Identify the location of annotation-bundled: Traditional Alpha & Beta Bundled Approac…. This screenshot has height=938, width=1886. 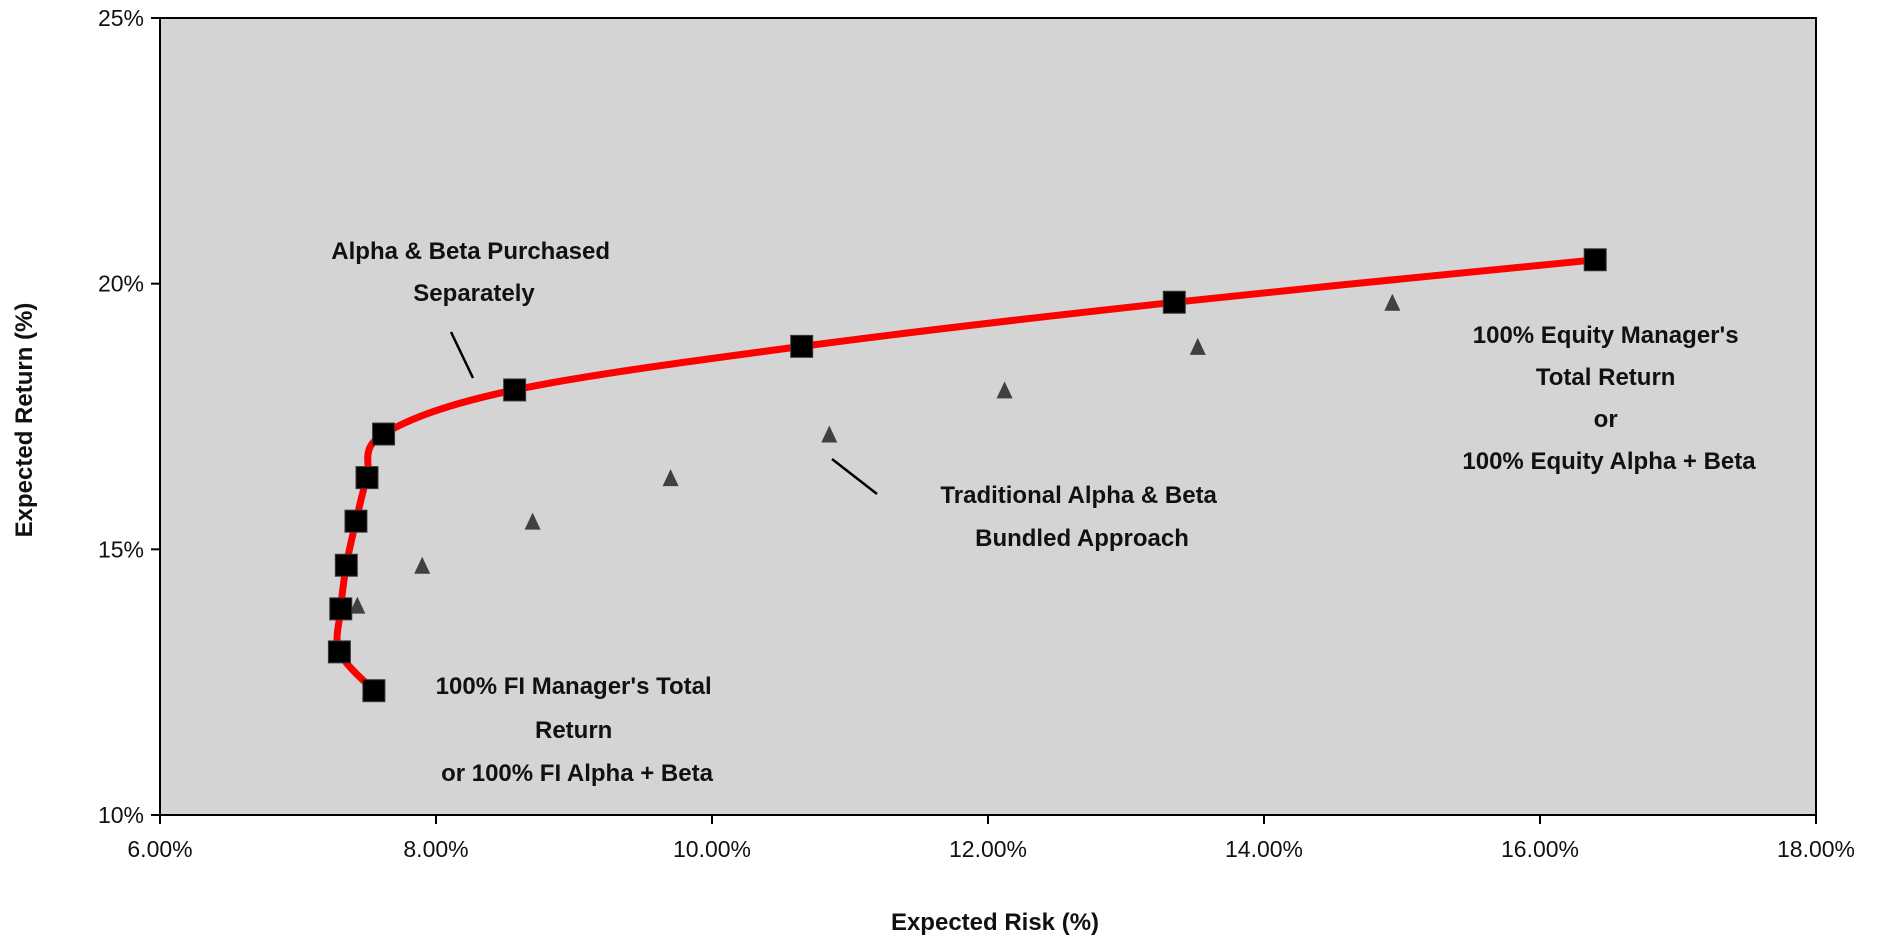
(1081, 517).